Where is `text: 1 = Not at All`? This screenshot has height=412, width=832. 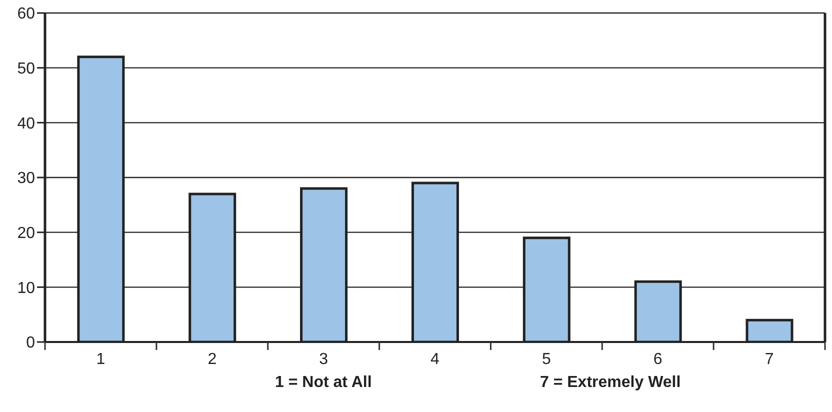 text: 1 = Not at All is located at coordinates (323, 383).